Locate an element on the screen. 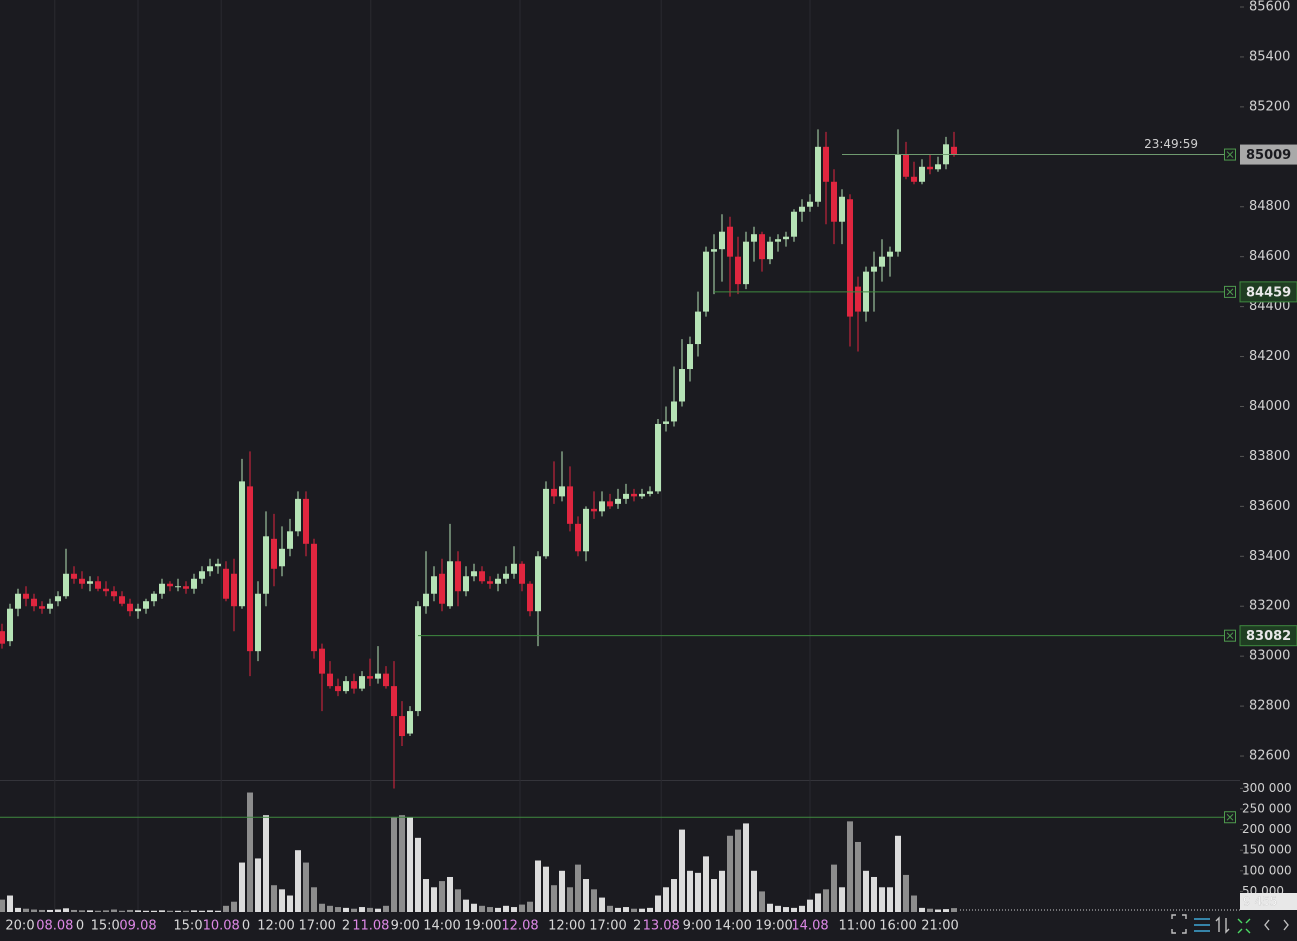 This screenshot has width=1297, height=941. scroll-left is located at coordinates (1267, 925).